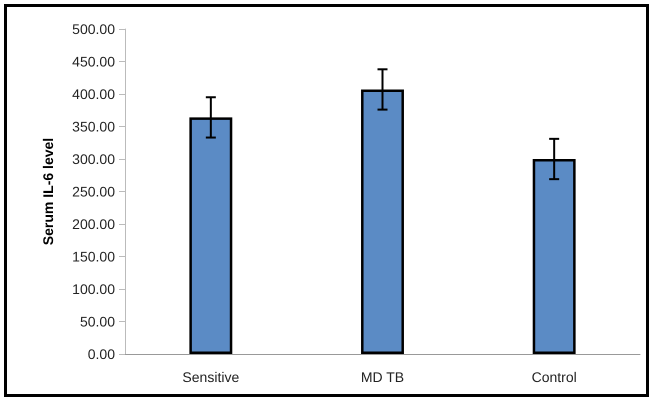 This screenshot has height=401, width=653. What do you see at coordinates (98, 322) in the screenshot?
I see `y-tick-label: 50.00` at bounding box center [98, 322].